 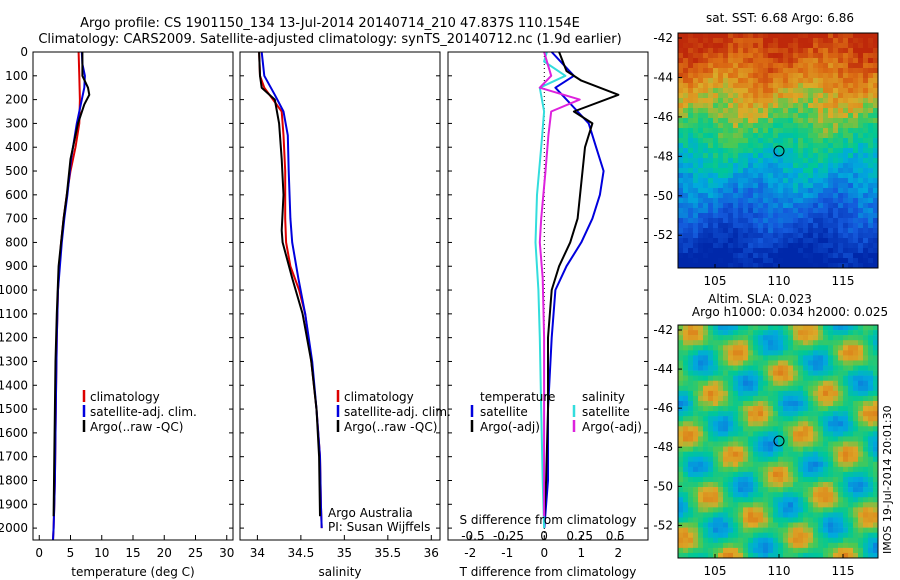 What do you see at coordinates (16, 266) in the screenshot?
I see `depth-tick-label: 900` at bounding box center [16, 266].